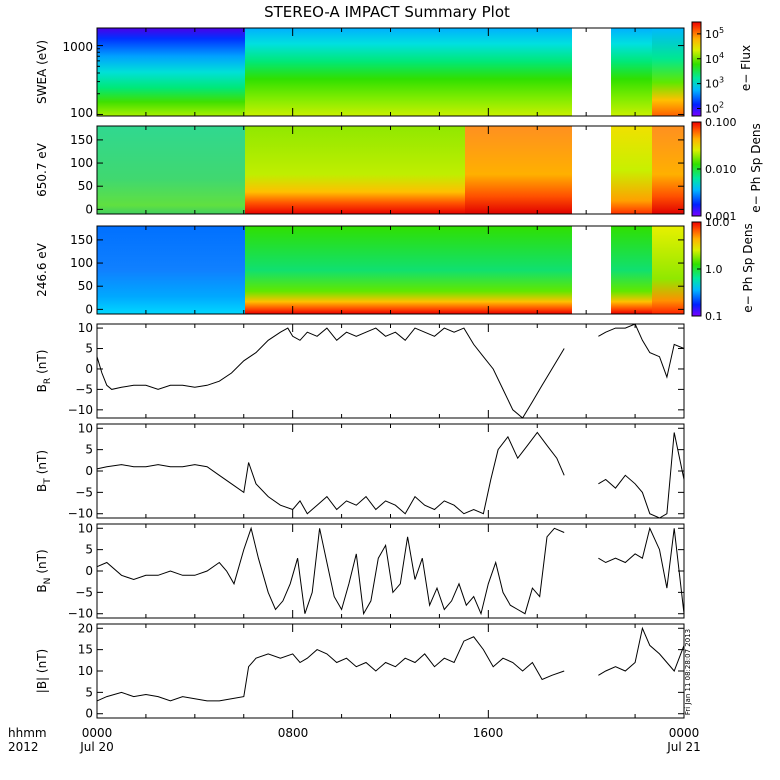 The width and height of the screenshot is (780, 780). What do you see at coordinates (89, 309) in the screenshot?
I see `pad246-ytick-label: 0` at bounding box center [89, 309].